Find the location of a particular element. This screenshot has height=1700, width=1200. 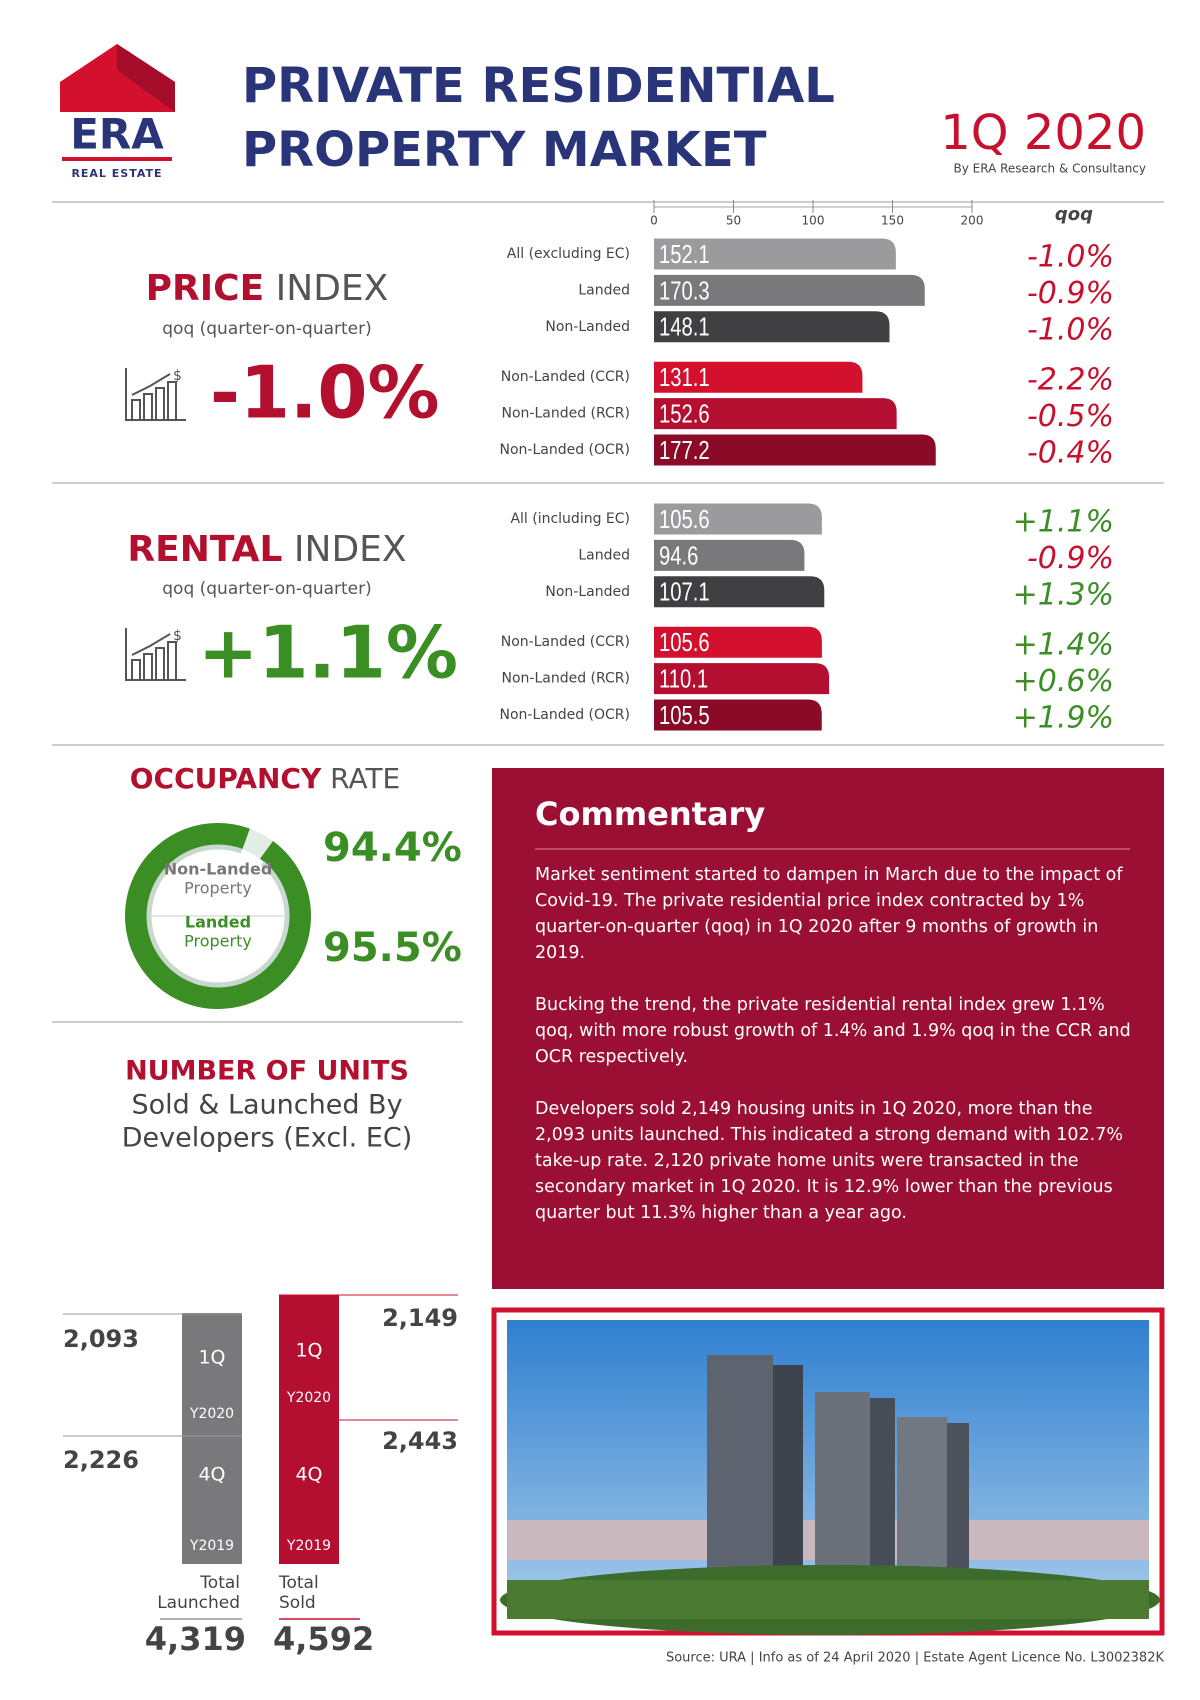

photo is located at coordinates (828, 1471).